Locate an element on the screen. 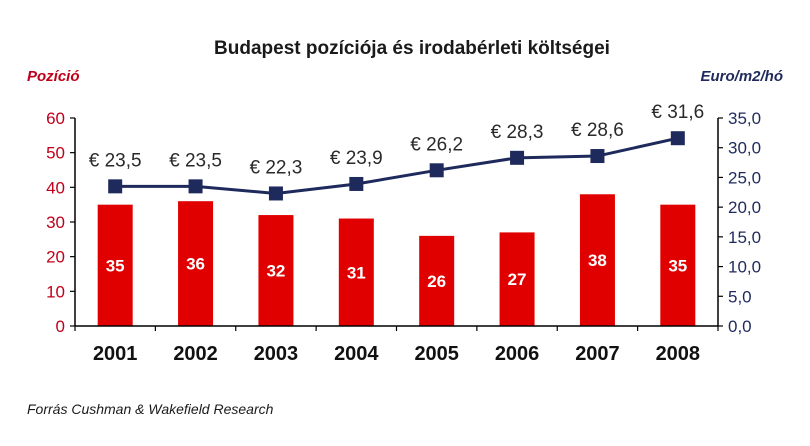 The height and width of the screenshot is (446, 810). x-tick-label: 2001 is located at coordinates (115, 354).